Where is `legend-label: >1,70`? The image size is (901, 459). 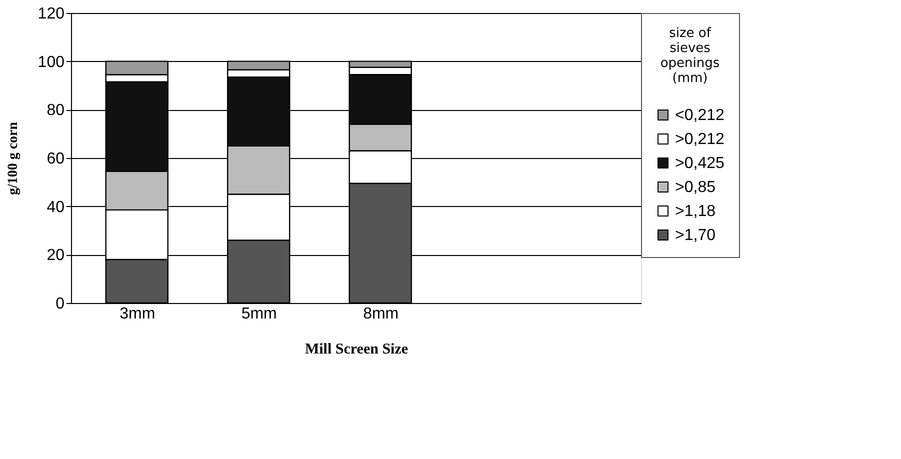
legend-label: >1,70 is located at coordinates (695, 235).